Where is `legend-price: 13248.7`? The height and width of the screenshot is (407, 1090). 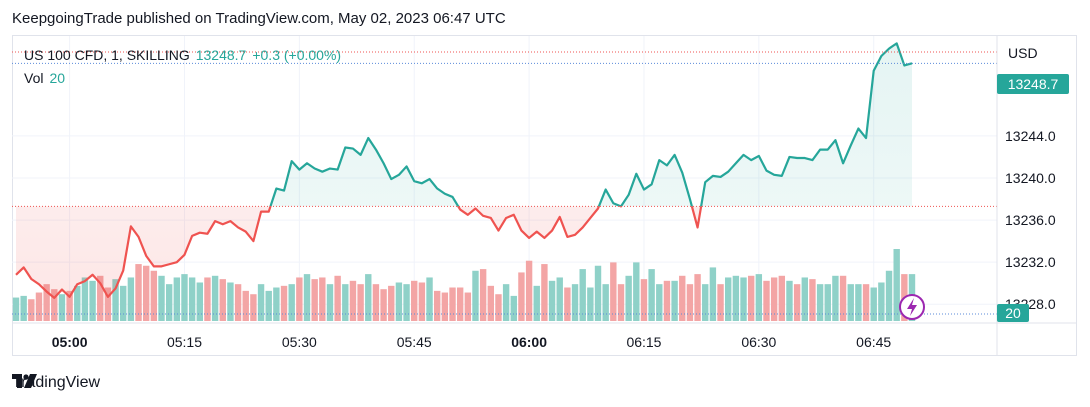 legend-price: 13248.7 is located at coordinates (221, 55).